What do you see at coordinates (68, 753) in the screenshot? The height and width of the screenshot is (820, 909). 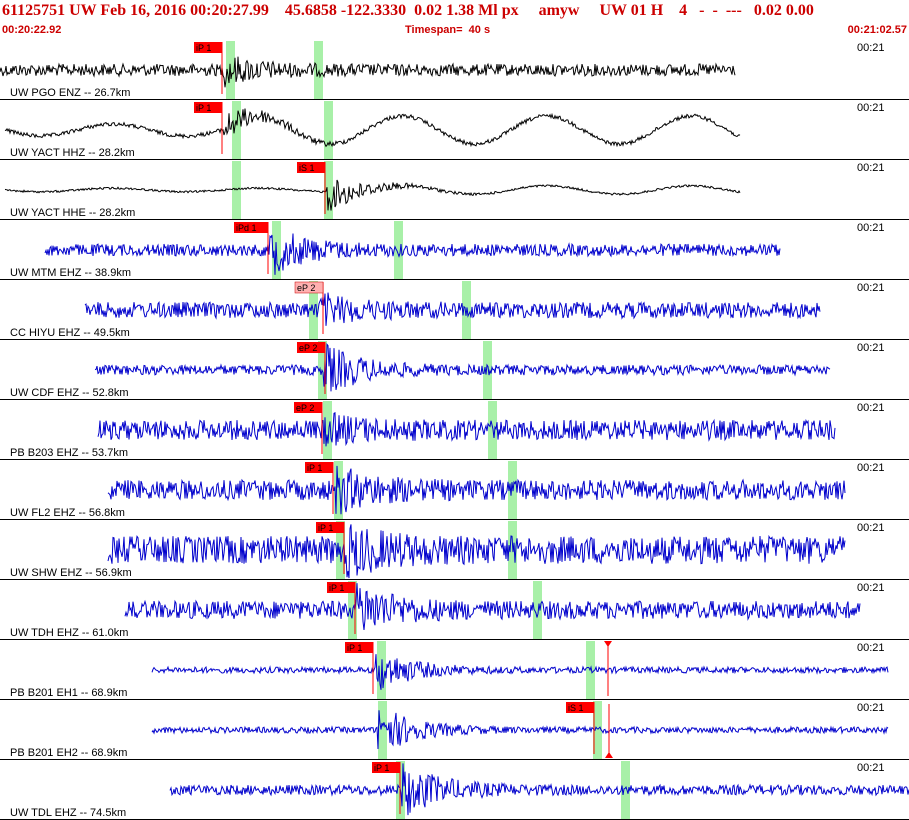 I see `station-label: PB B201 EH2 -- 68.9km` at bounding box center [68, 753].